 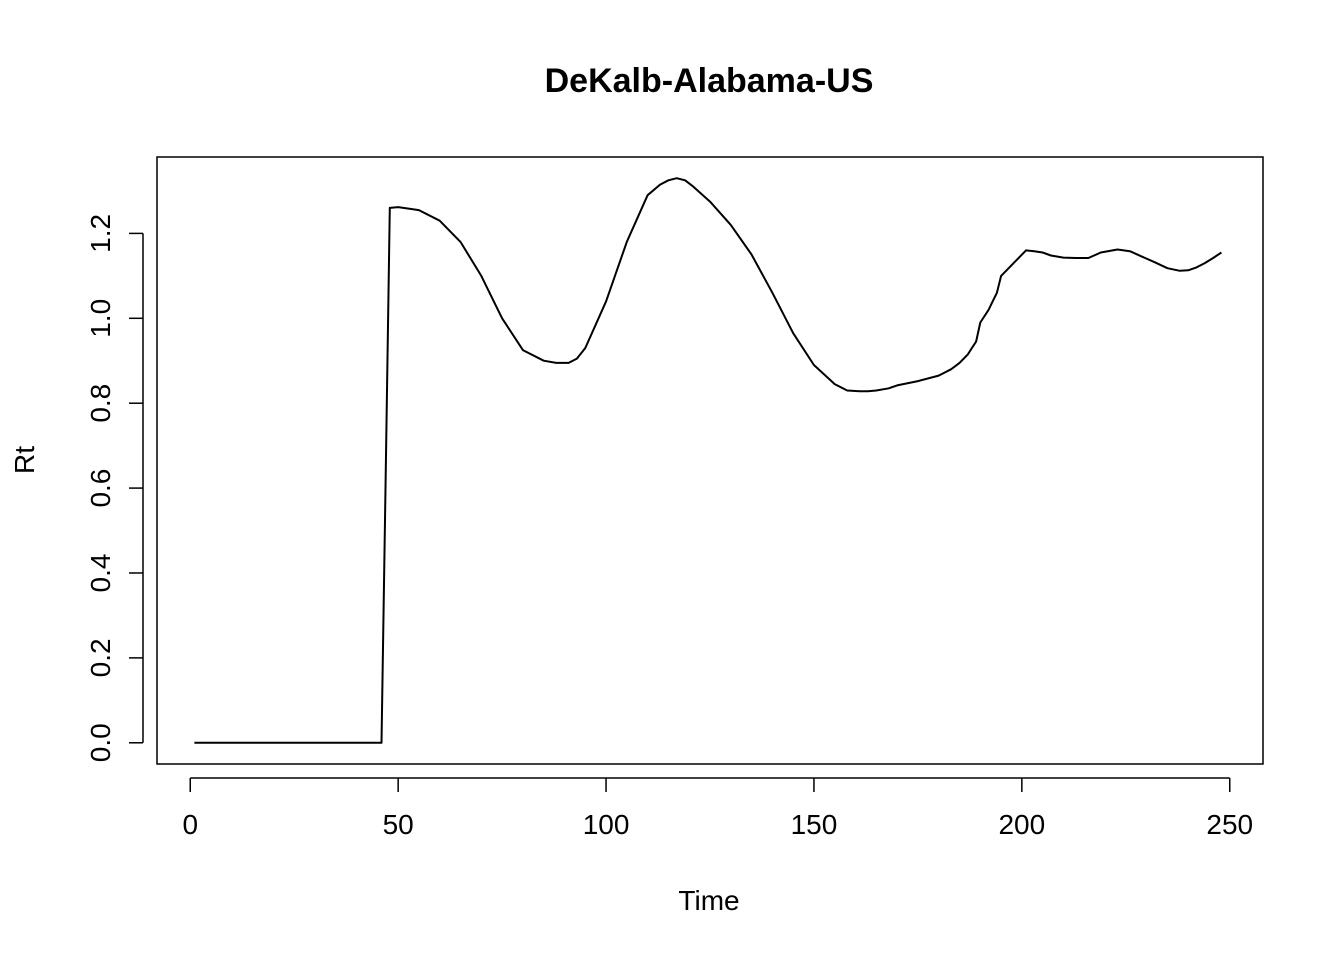 I want to click on y-tick-label: 0.2, so click(x=100, y=657).